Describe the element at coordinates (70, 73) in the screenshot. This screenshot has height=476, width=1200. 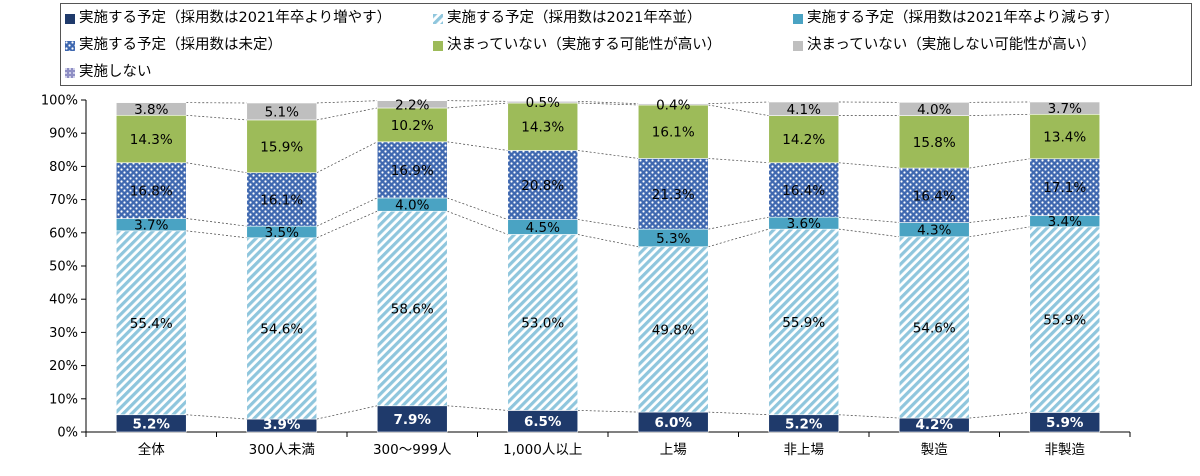
I see `legend-swatch-none` at that location.